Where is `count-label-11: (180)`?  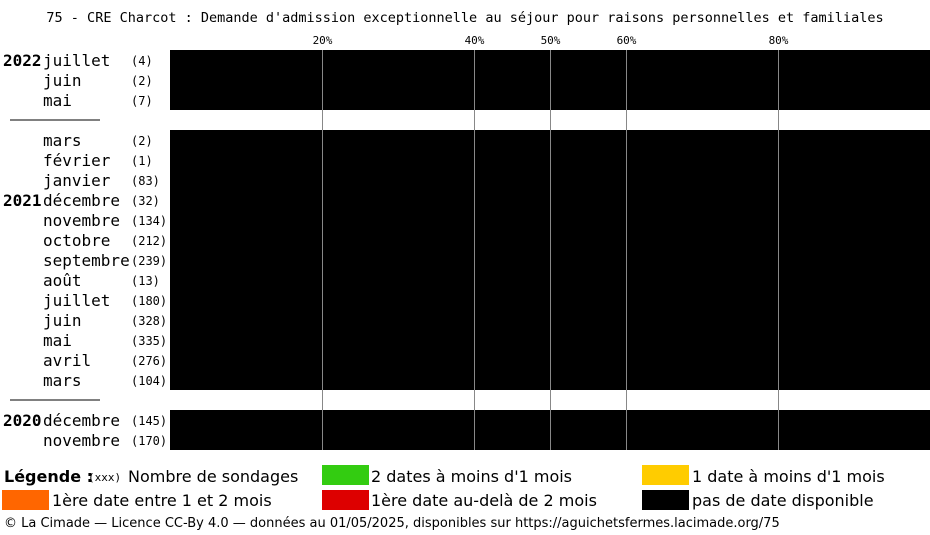
count-label-11: (180) is located at coordinates (149, 301).